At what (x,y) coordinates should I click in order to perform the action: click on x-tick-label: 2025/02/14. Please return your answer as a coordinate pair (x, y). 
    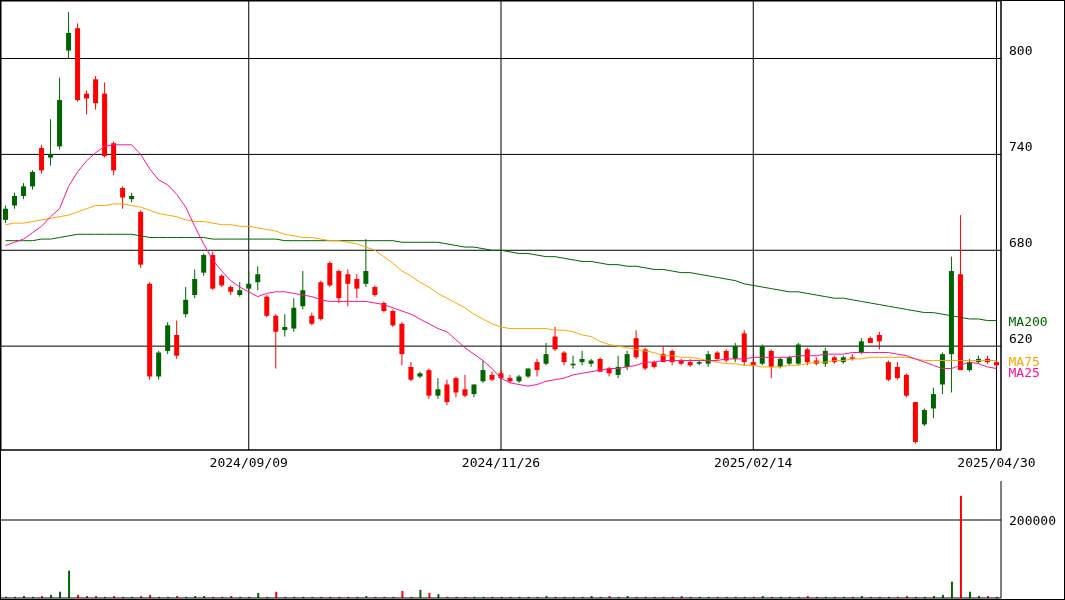
    Looking at the image, I should click on (753, 463).